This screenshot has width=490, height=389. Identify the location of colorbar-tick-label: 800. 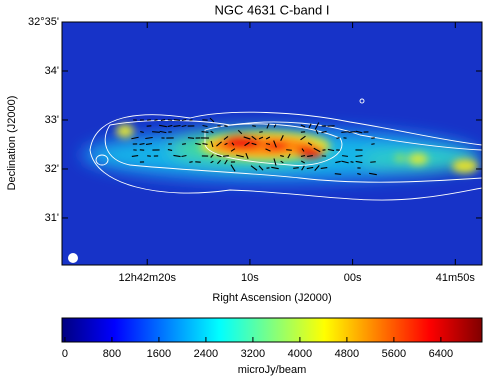
(112, 354).